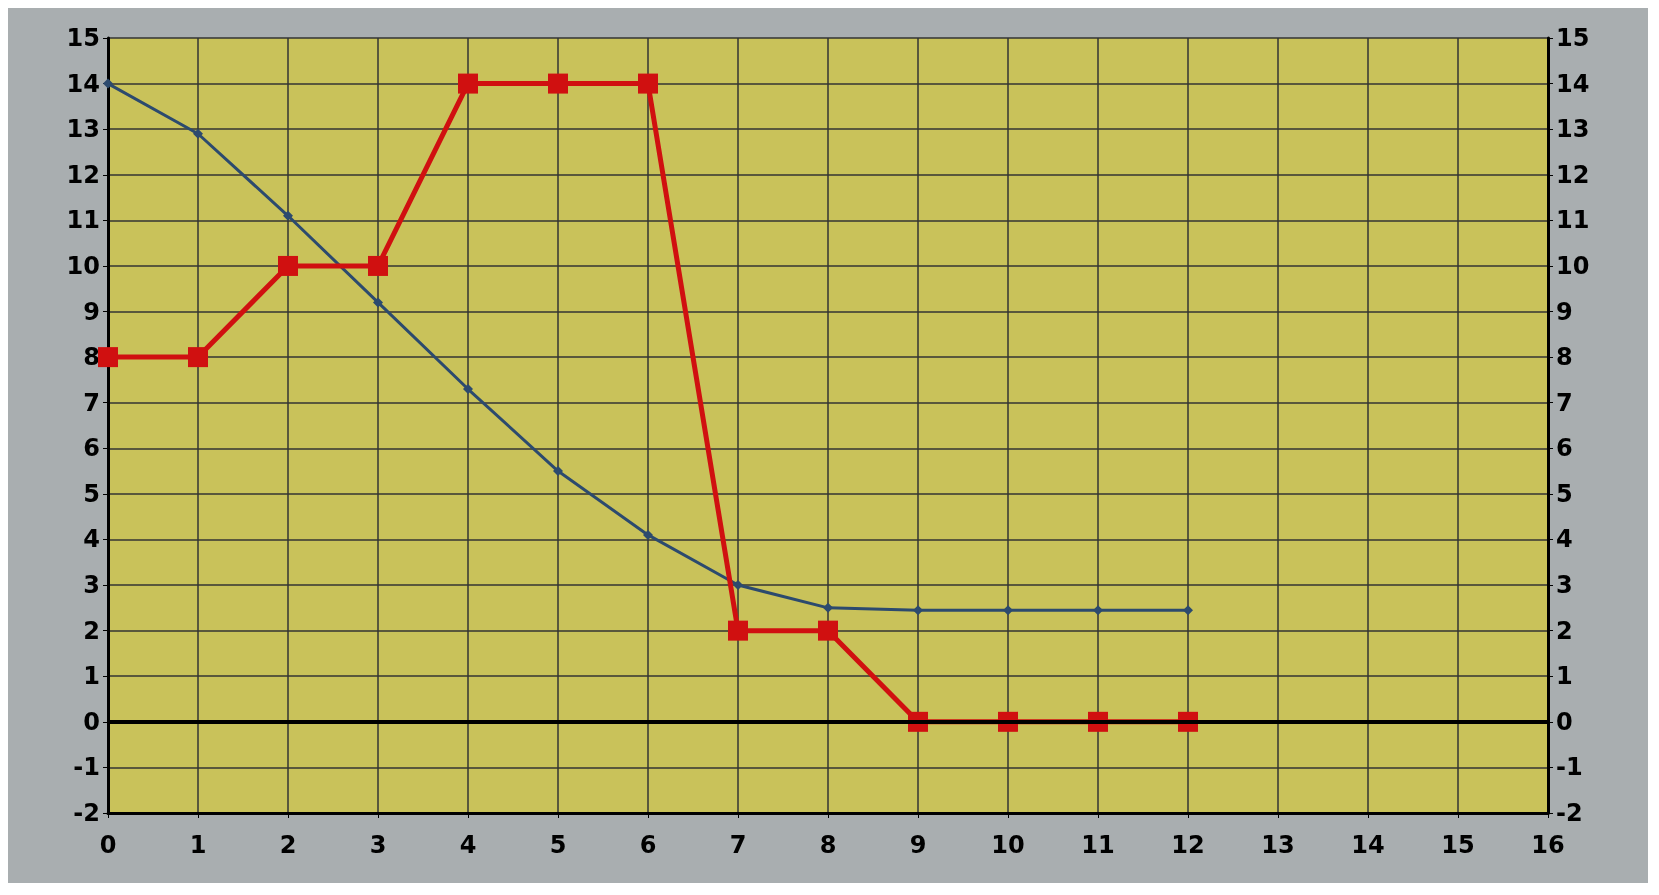 Image resolution: width=1659 pixels, height=895 pixels. I want to click on y2-tick-label: 3, so click(1564, 585).